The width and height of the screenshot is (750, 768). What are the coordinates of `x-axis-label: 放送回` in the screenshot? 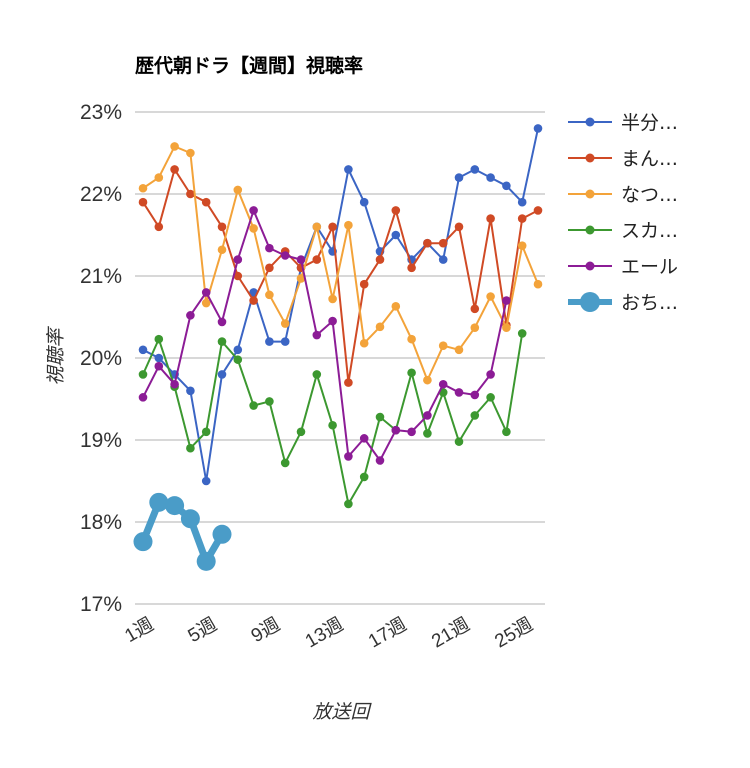 It's located at (342, 712).